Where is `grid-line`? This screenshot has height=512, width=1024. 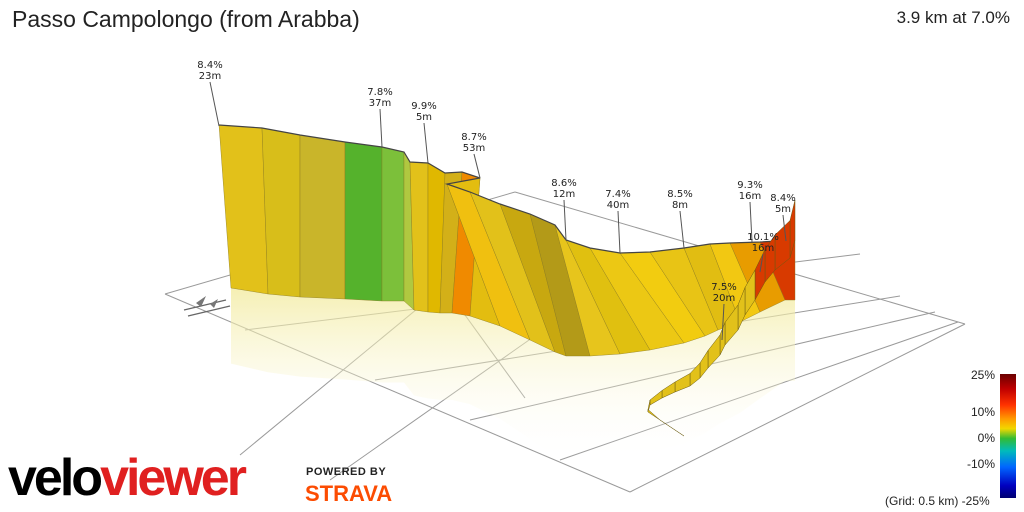
grid-line is located at coordinates (797, 408).